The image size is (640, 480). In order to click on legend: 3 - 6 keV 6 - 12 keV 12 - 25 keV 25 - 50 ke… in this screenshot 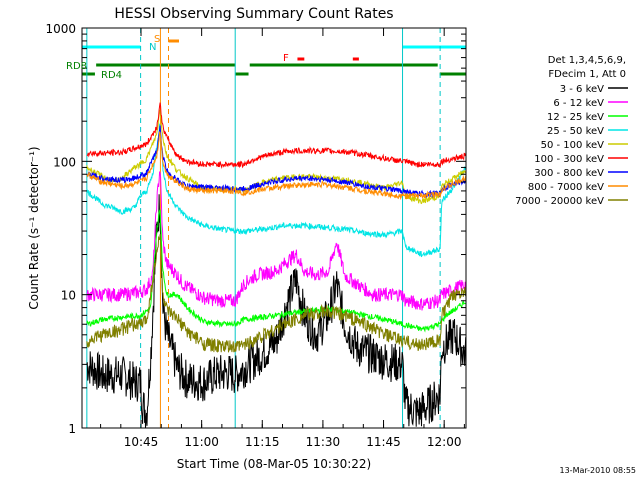, I will do `click(571, 145)`.